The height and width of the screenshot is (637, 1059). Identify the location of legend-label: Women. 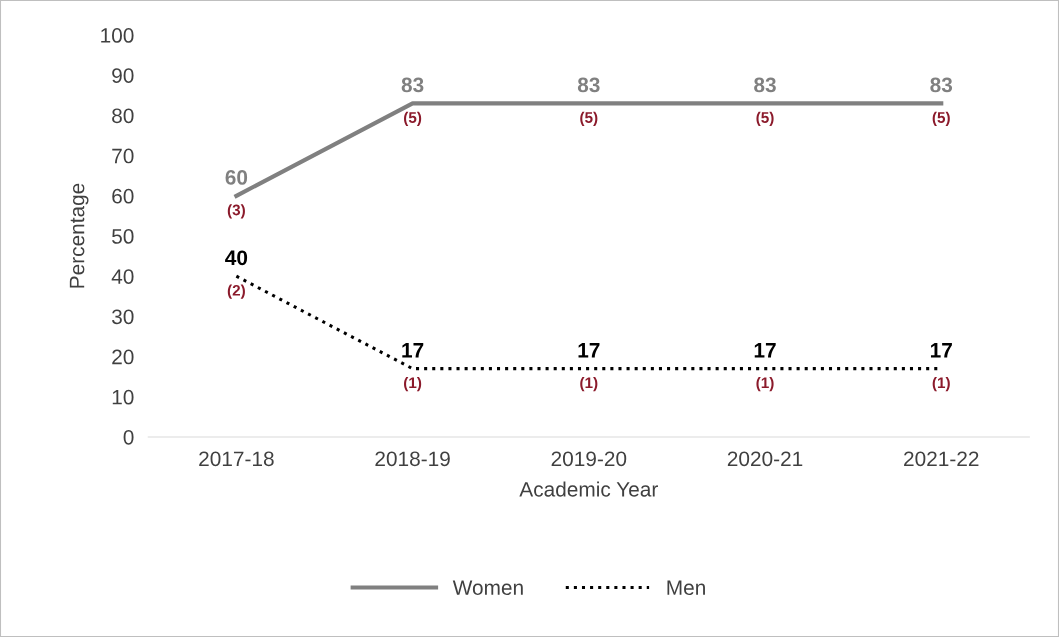
(487, 588).